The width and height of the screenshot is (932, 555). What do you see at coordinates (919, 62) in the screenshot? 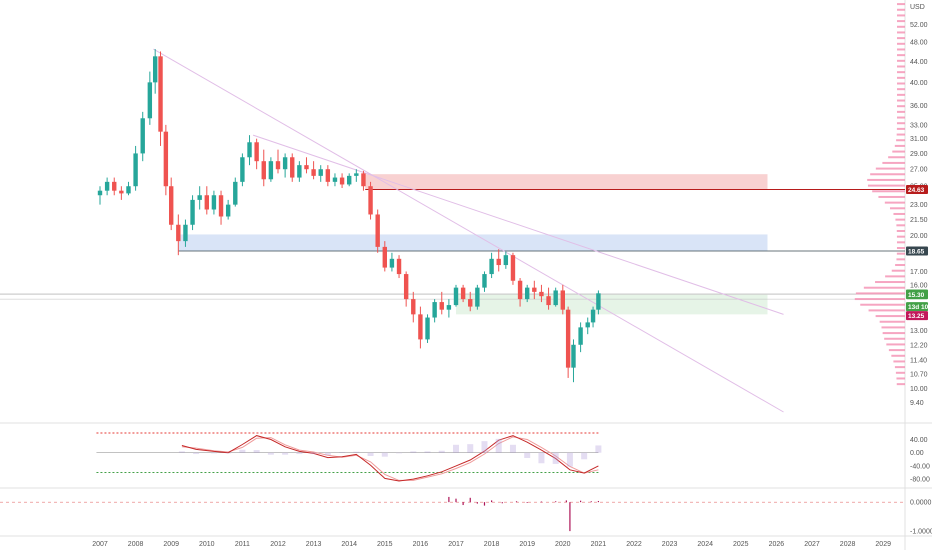
I see `price-tick-label: 44.00` at bounding box center [919, 62].